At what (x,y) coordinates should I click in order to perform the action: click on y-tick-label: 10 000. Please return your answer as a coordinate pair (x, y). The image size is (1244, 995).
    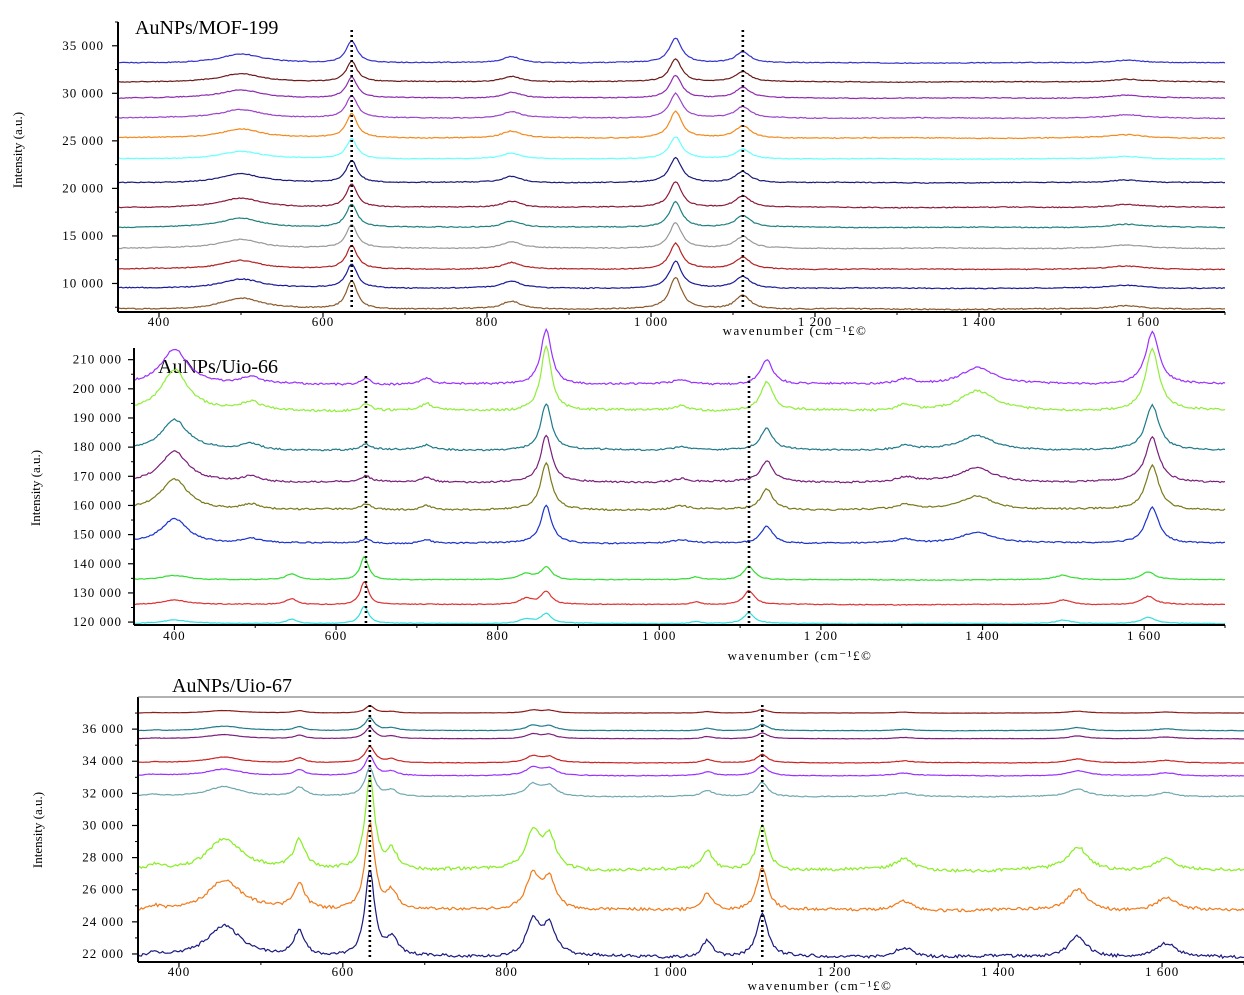
    Looking at the image, I should click on (83, 282).